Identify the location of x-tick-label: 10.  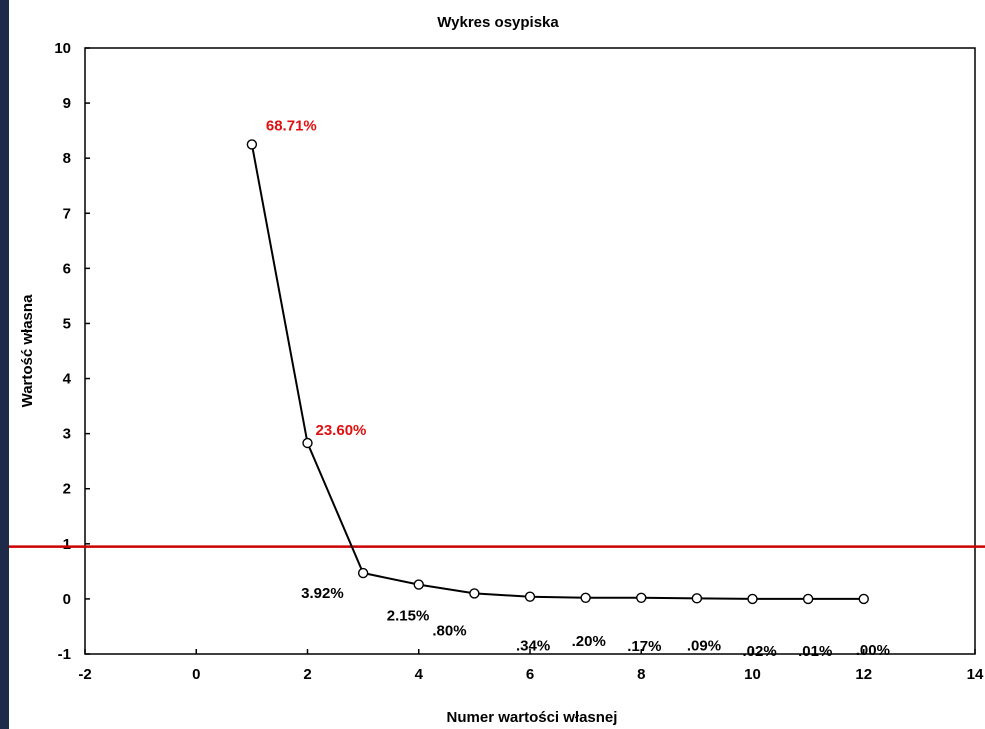
(752, 674).